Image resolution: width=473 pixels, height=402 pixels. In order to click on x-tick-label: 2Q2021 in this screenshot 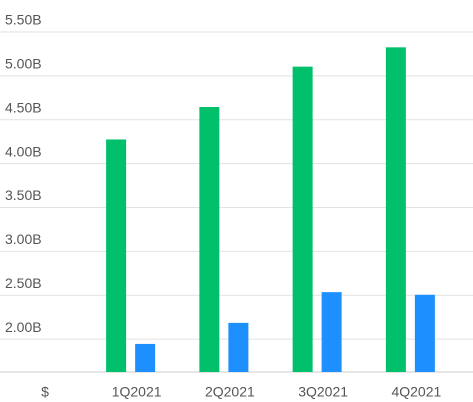, I will do `click(230, 392)`.